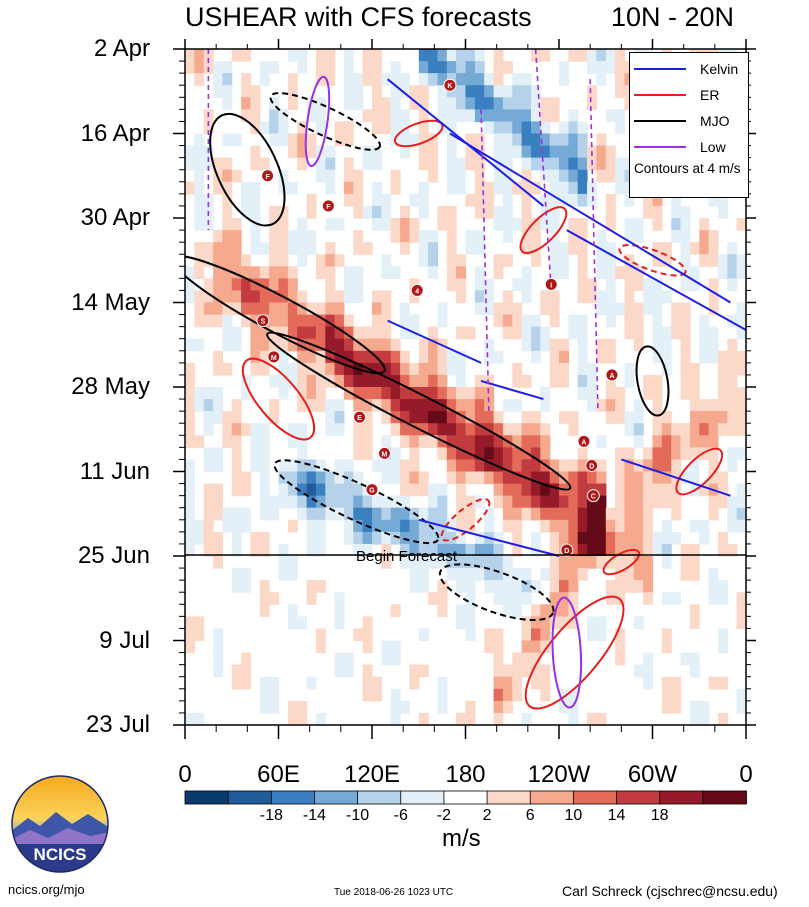 Image resolution: width=809 pixels, height=907 pixels. What do you see at coordinates (113, 555) in the screenshot?
I see `y-tick-label: 25 Jun` at bounding box center [113, 555].